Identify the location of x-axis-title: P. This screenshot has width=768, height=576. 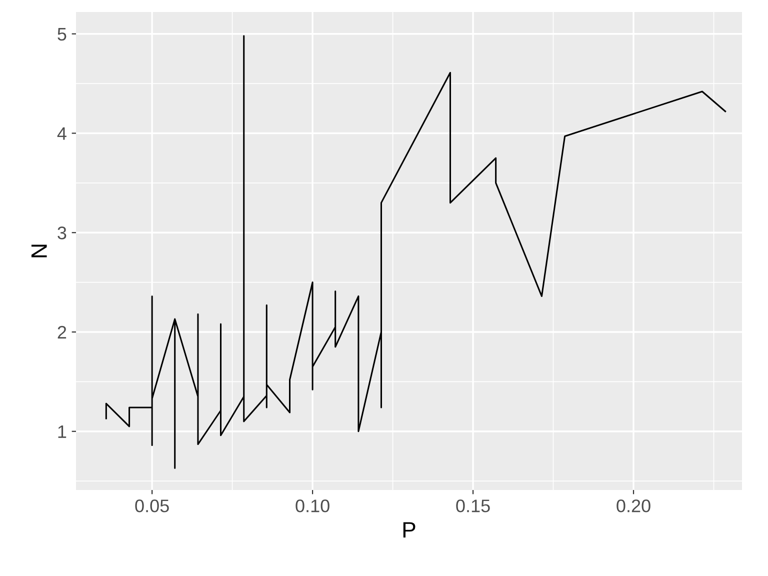
(409, 530).